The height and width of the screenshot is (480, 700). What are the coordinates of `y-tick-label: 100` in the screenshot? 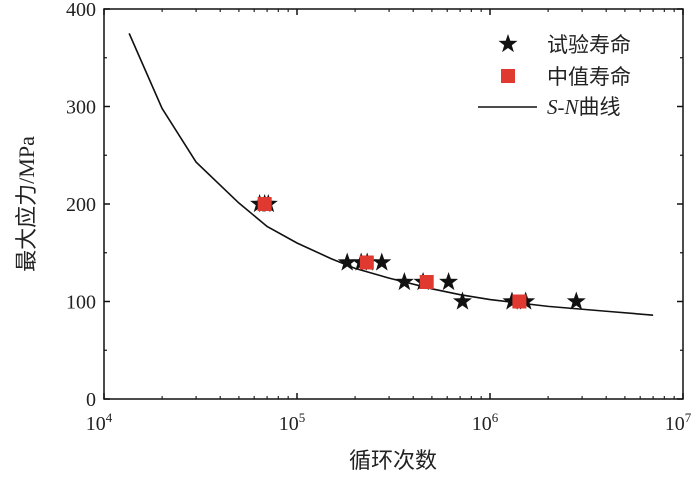 It's located at (81, 303).